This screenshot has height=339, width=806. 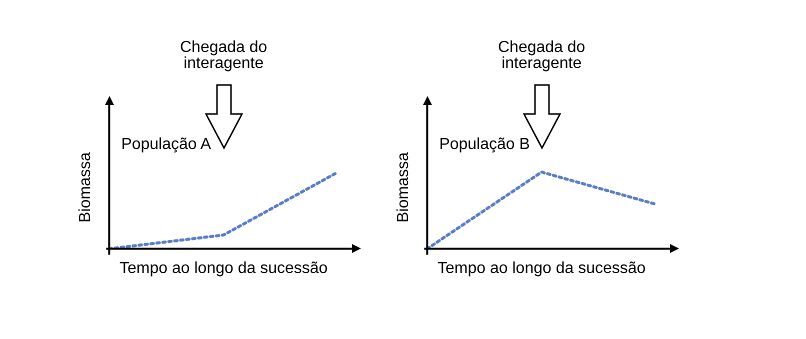 What do you see at coordinates (166, 145) in the screenshot?
I see `text: População A` at bounding box center [166, 145].